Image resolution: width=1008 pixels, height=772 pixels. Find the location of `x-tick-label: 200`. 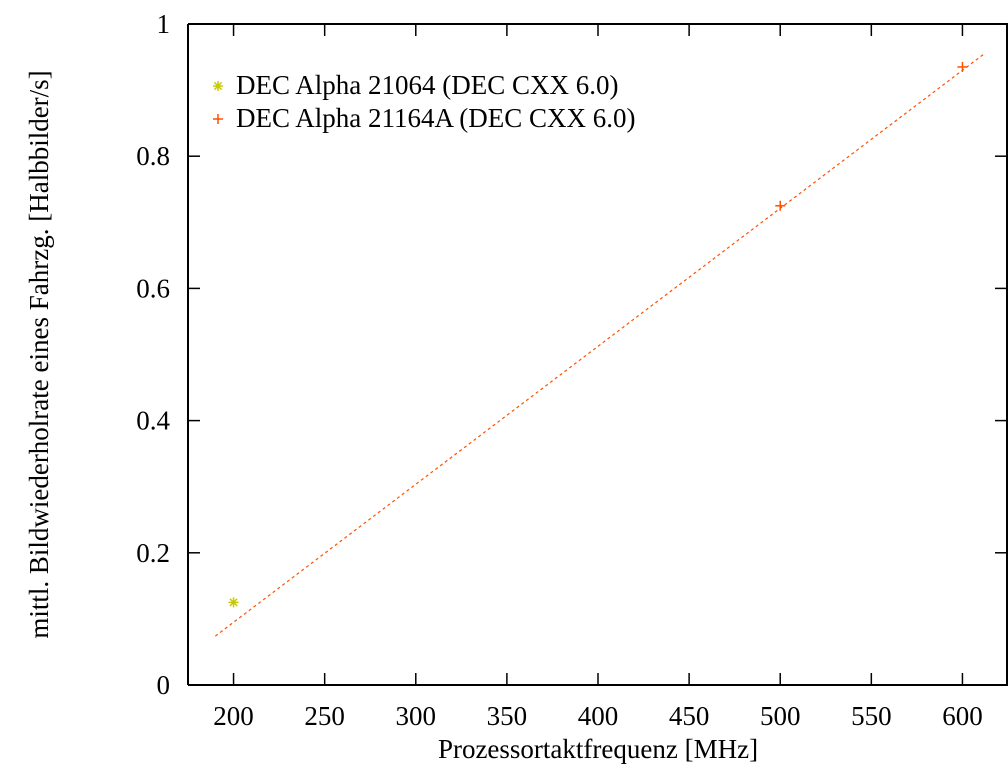

x-tick-label: 200 is located at coordinates (233, 716).